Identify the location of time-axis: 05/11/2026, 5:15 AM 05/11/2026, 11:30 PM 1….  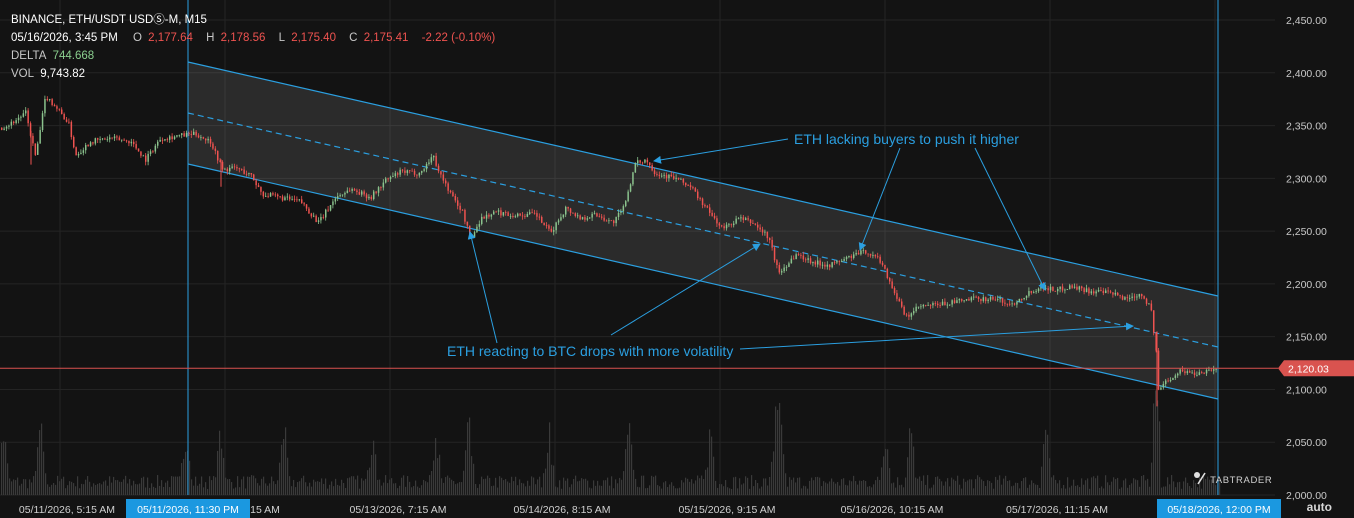
(650, 508).